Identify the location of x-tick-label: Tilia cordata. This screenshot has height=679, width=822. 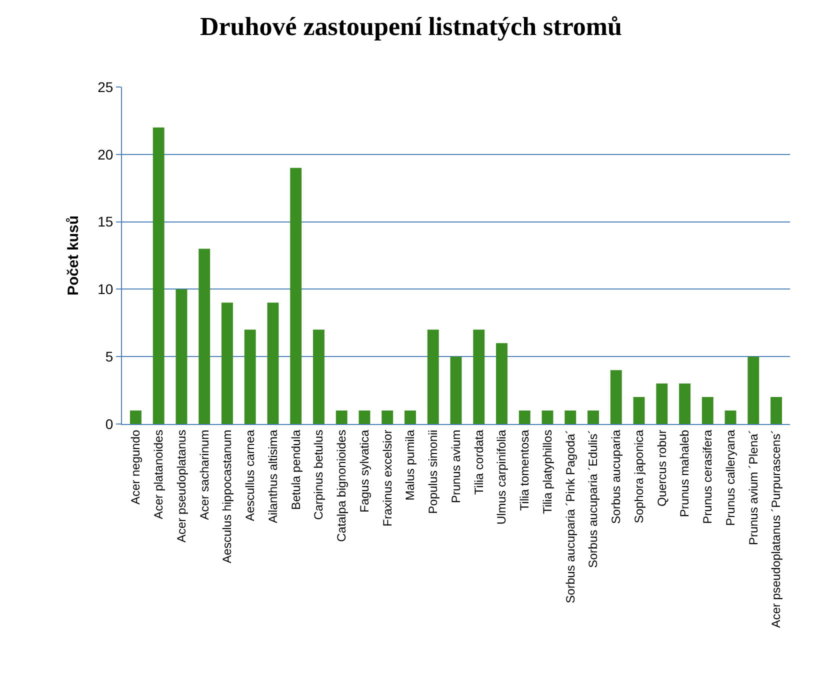
(479, 462).